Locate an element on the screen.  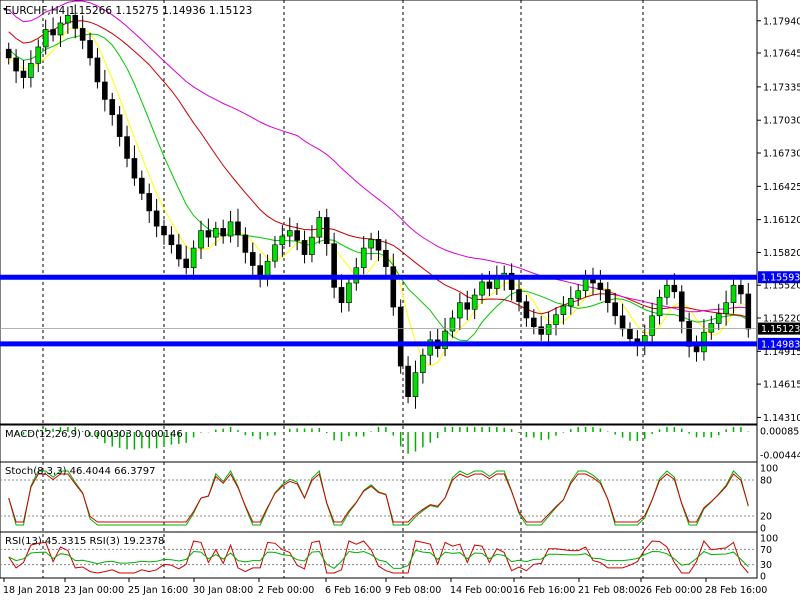
level-value-0: 1.15593 is located at coordinates (780, 278).